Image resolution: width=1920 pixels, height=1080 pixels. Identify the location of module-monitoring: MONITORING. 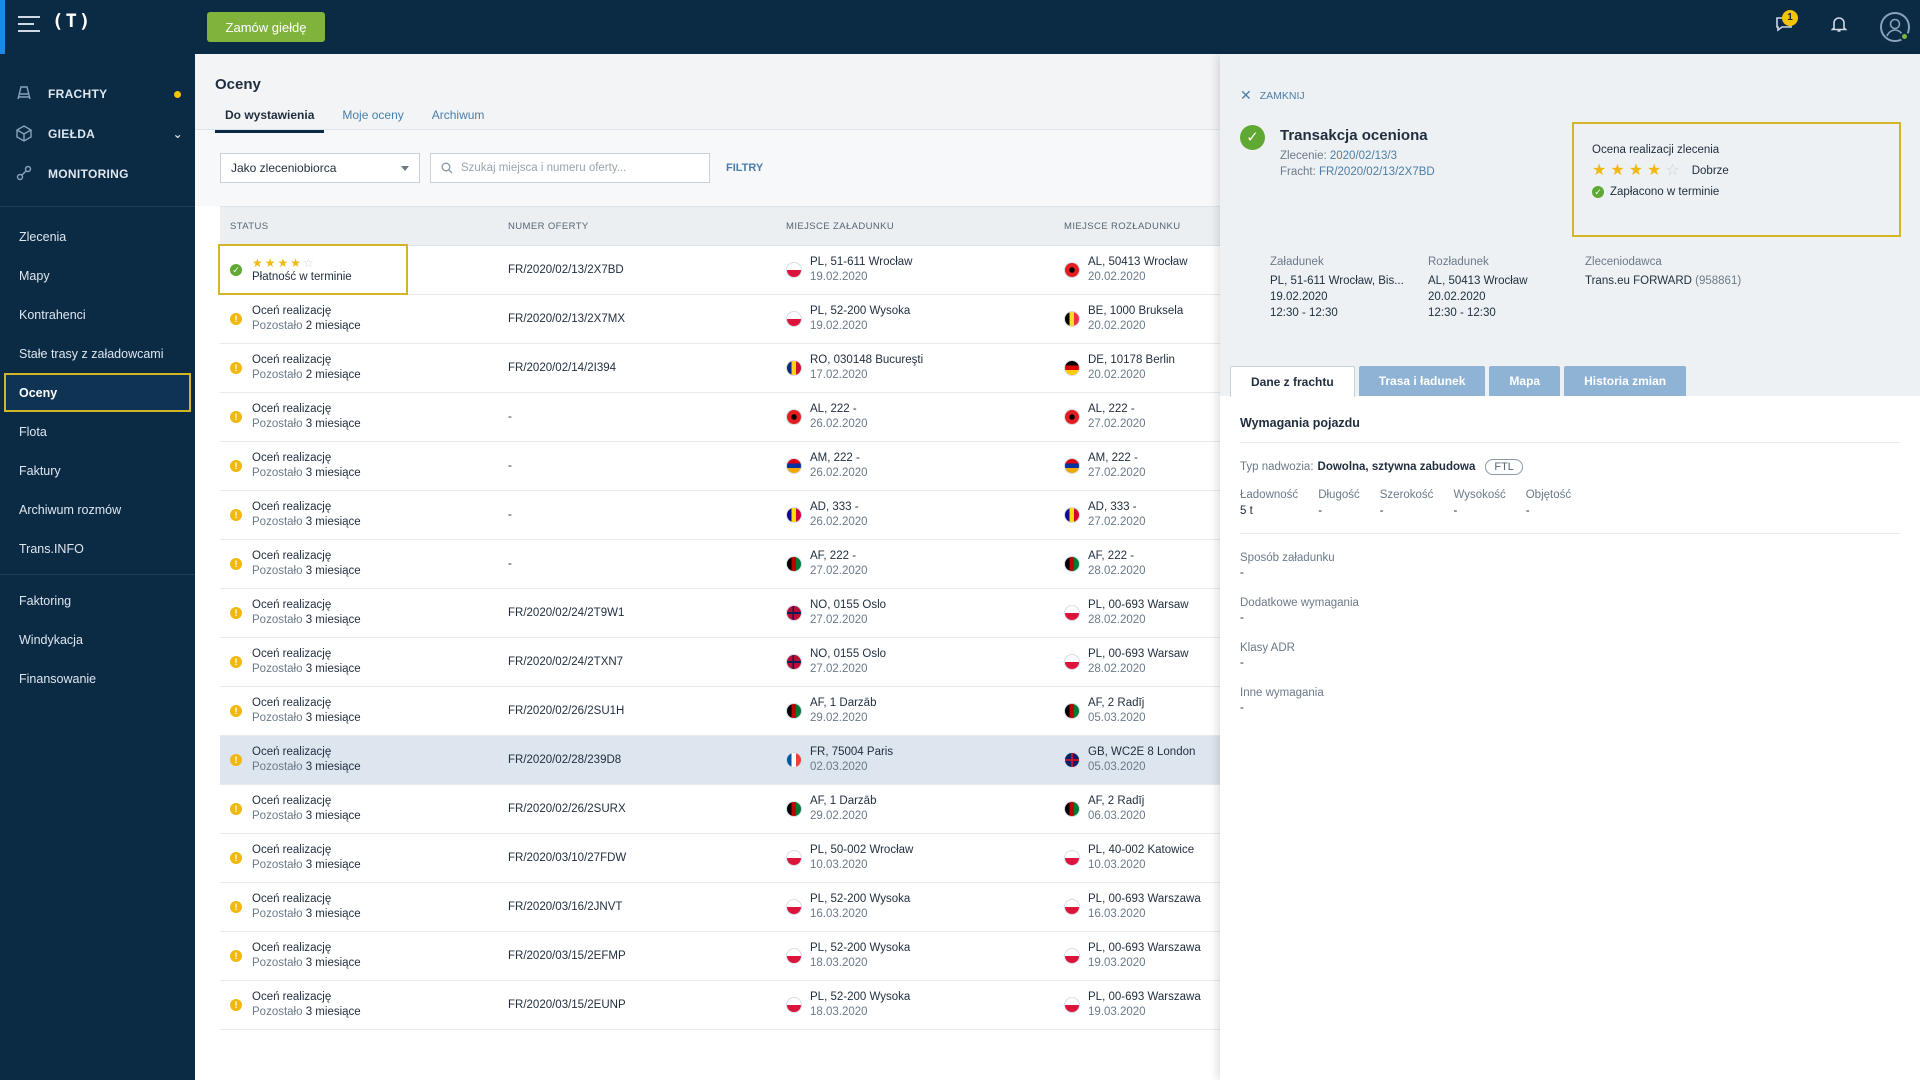
(97, 174).